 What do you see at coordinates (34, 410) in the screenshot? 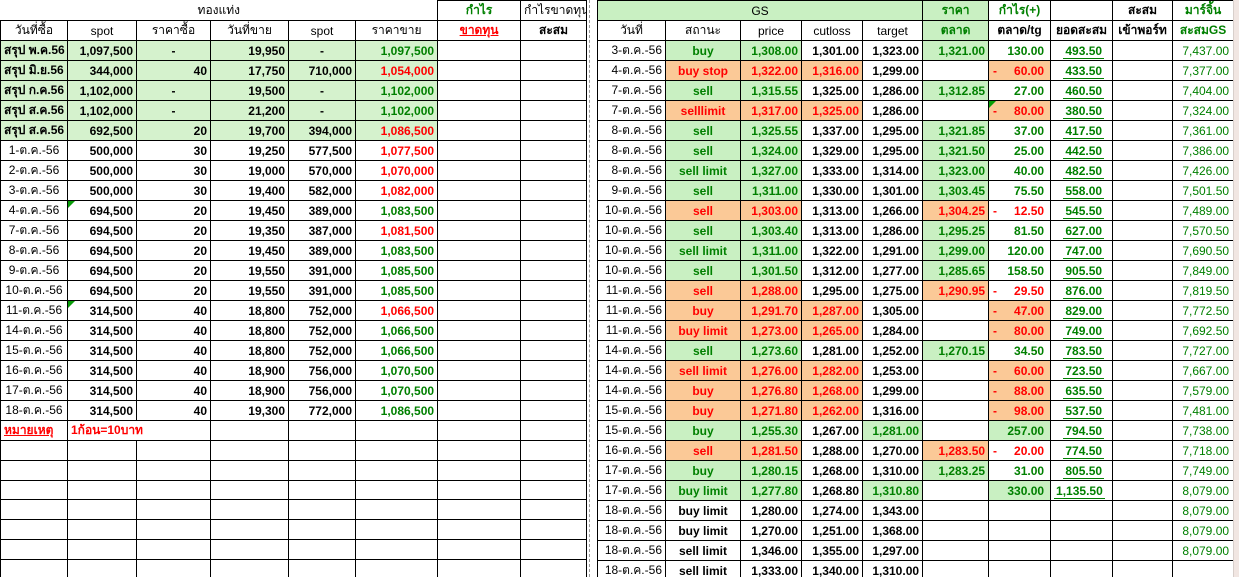
I see `cell-buy-date: 18-ต.ค.-56` at bounding box center [34, 410].